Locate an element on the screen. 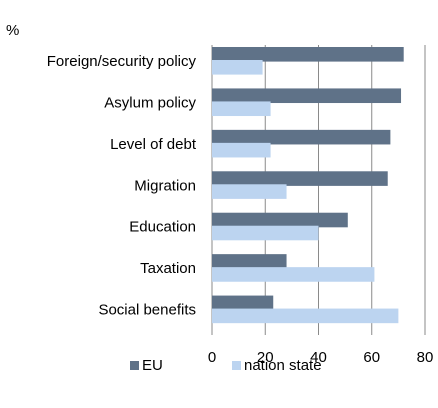  legend-label-eu: EU is located at coordinates (152, 365).